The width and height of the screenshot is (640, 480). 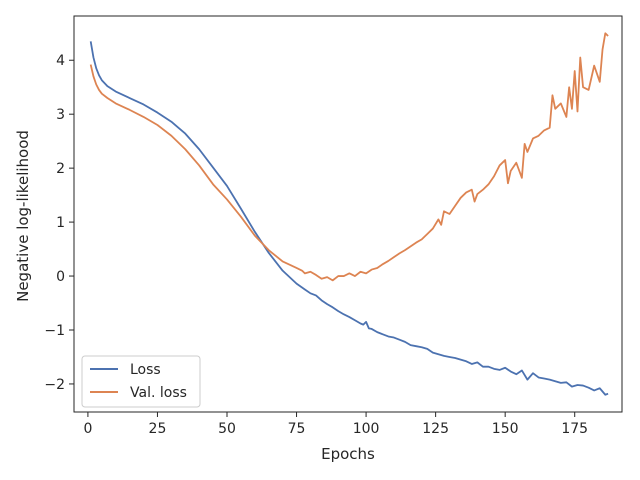 What do you see at coordinates (348, 454) in the screenshot?
I see `x-axis-title: Epochs` at bounding box center [348, 454].